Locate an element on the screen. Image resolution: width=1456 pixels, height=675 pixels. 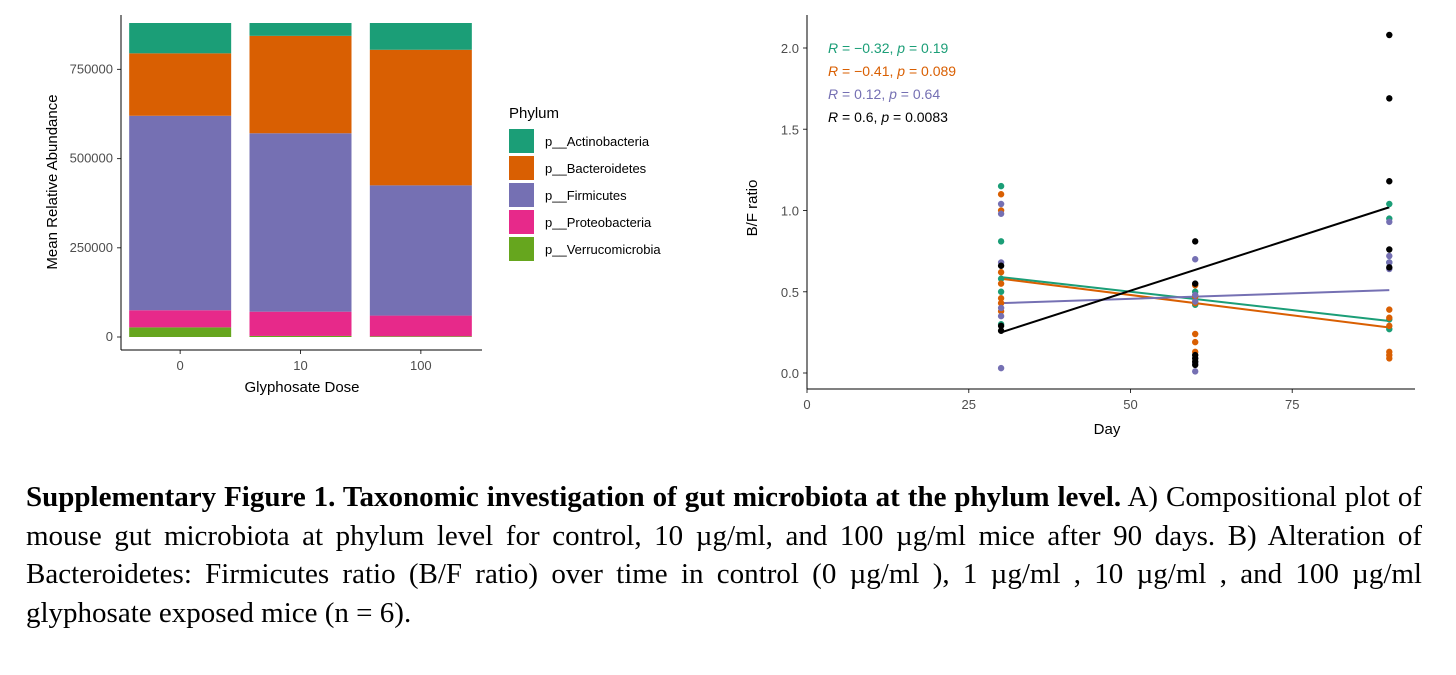
y-axis-title: Mean Relative Abundance is located at coordinates (52, 181).